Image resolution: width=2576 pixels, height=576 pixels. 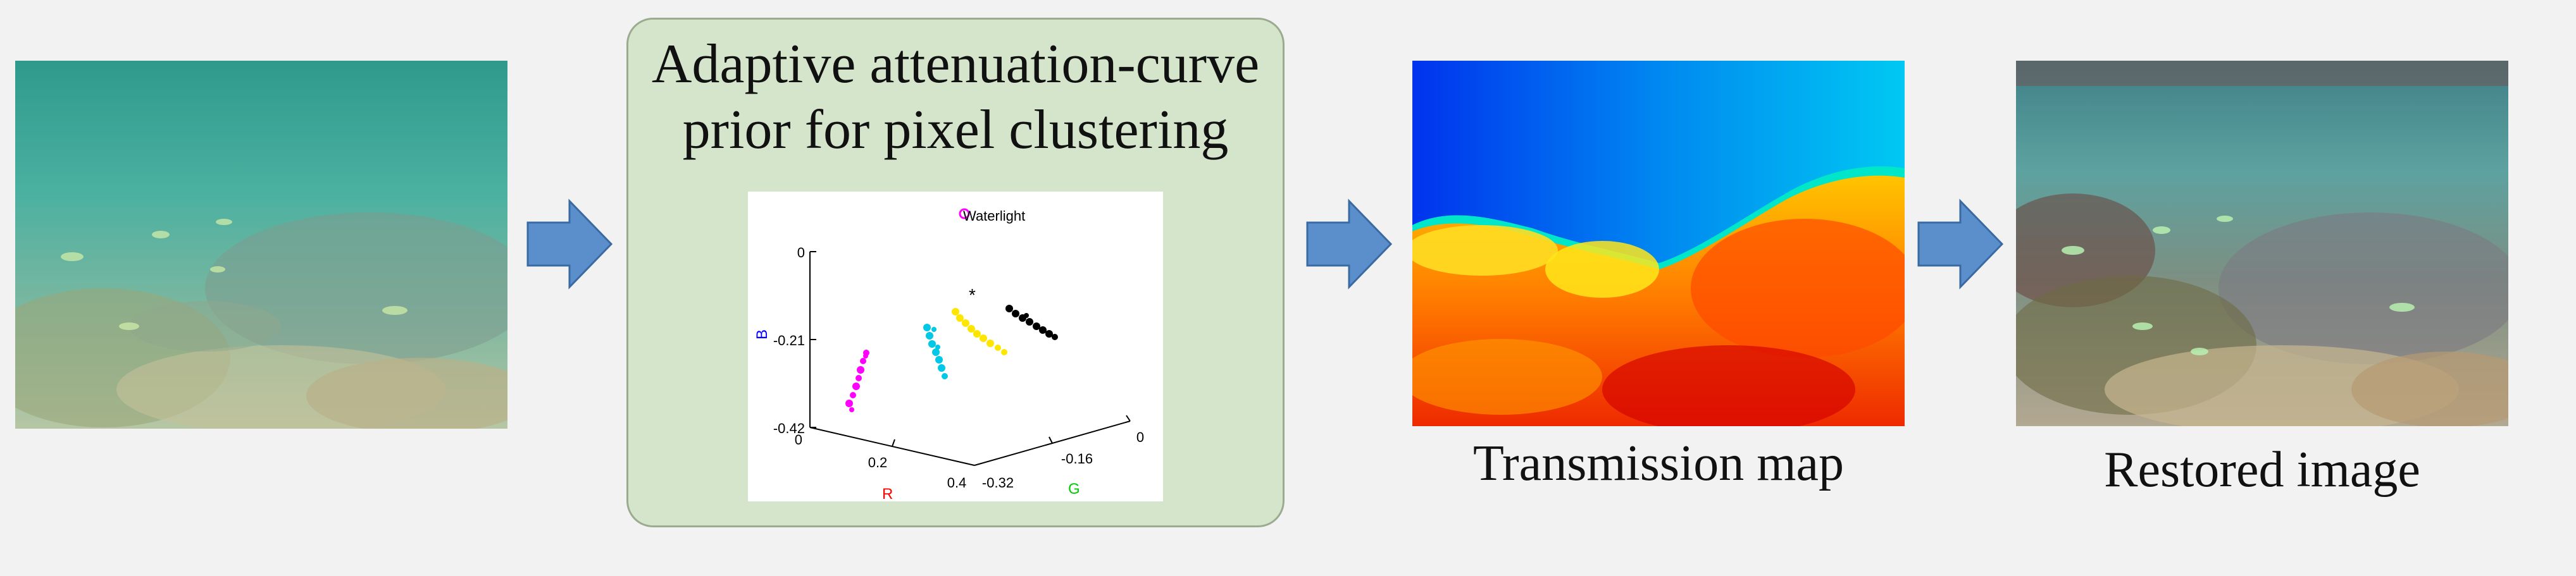 What do you see at coordinates (972, 295) in the screenshot?
I see `origin-star: *` at bounding box center [972, 295].